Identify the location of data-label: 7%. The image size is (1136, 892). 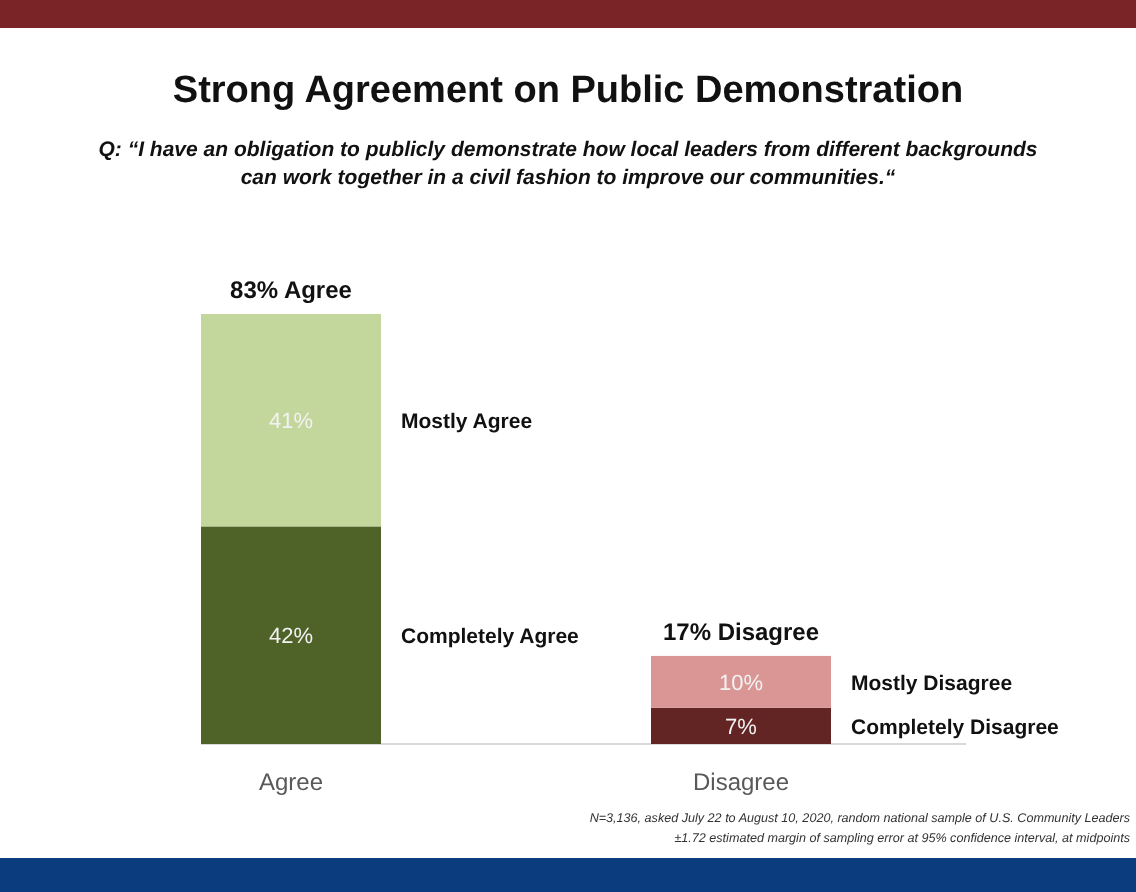
(741, 727).